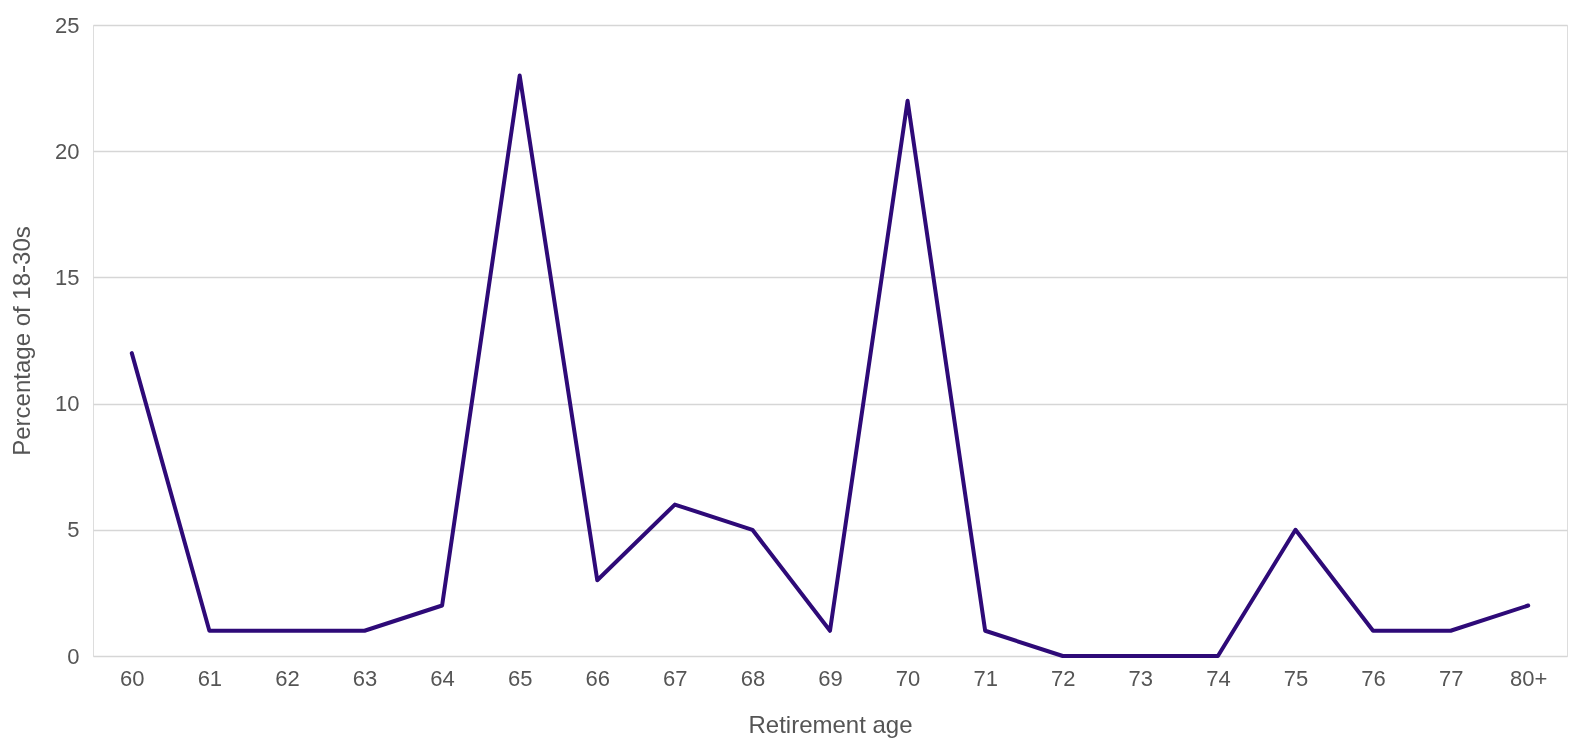 This screenshot has height=747, width=1585. I want to click on x-tick-label: 71, so click(985, 678).